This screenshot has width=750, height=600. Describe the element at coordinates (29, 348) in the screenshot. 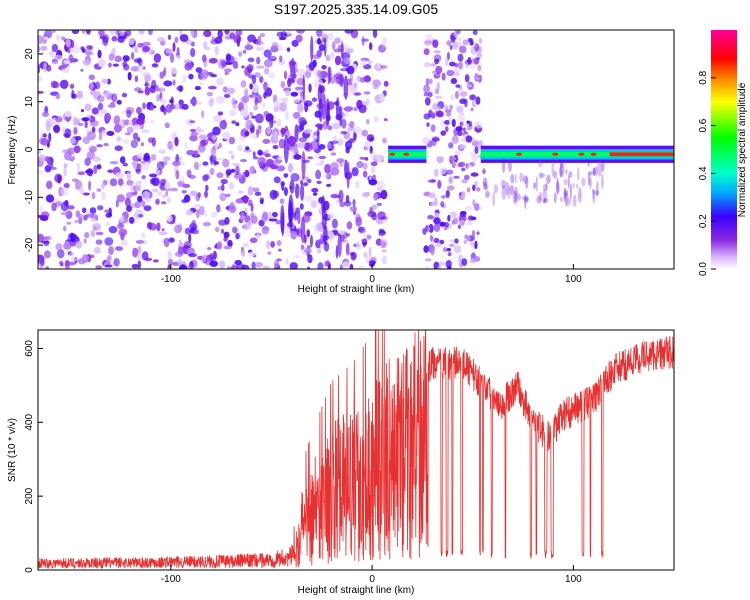

I see `snr-ytick-label: 600` at that location.